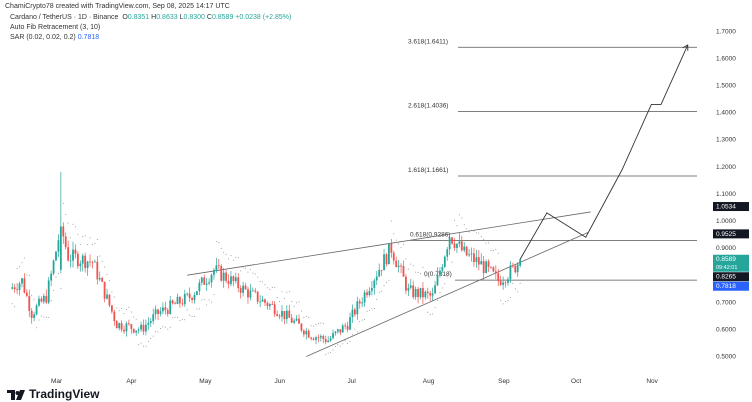  Describe the element at coordinates (438, 274) in the screenshot. I see `fib-level-label: 0(0.7818)` at that location.